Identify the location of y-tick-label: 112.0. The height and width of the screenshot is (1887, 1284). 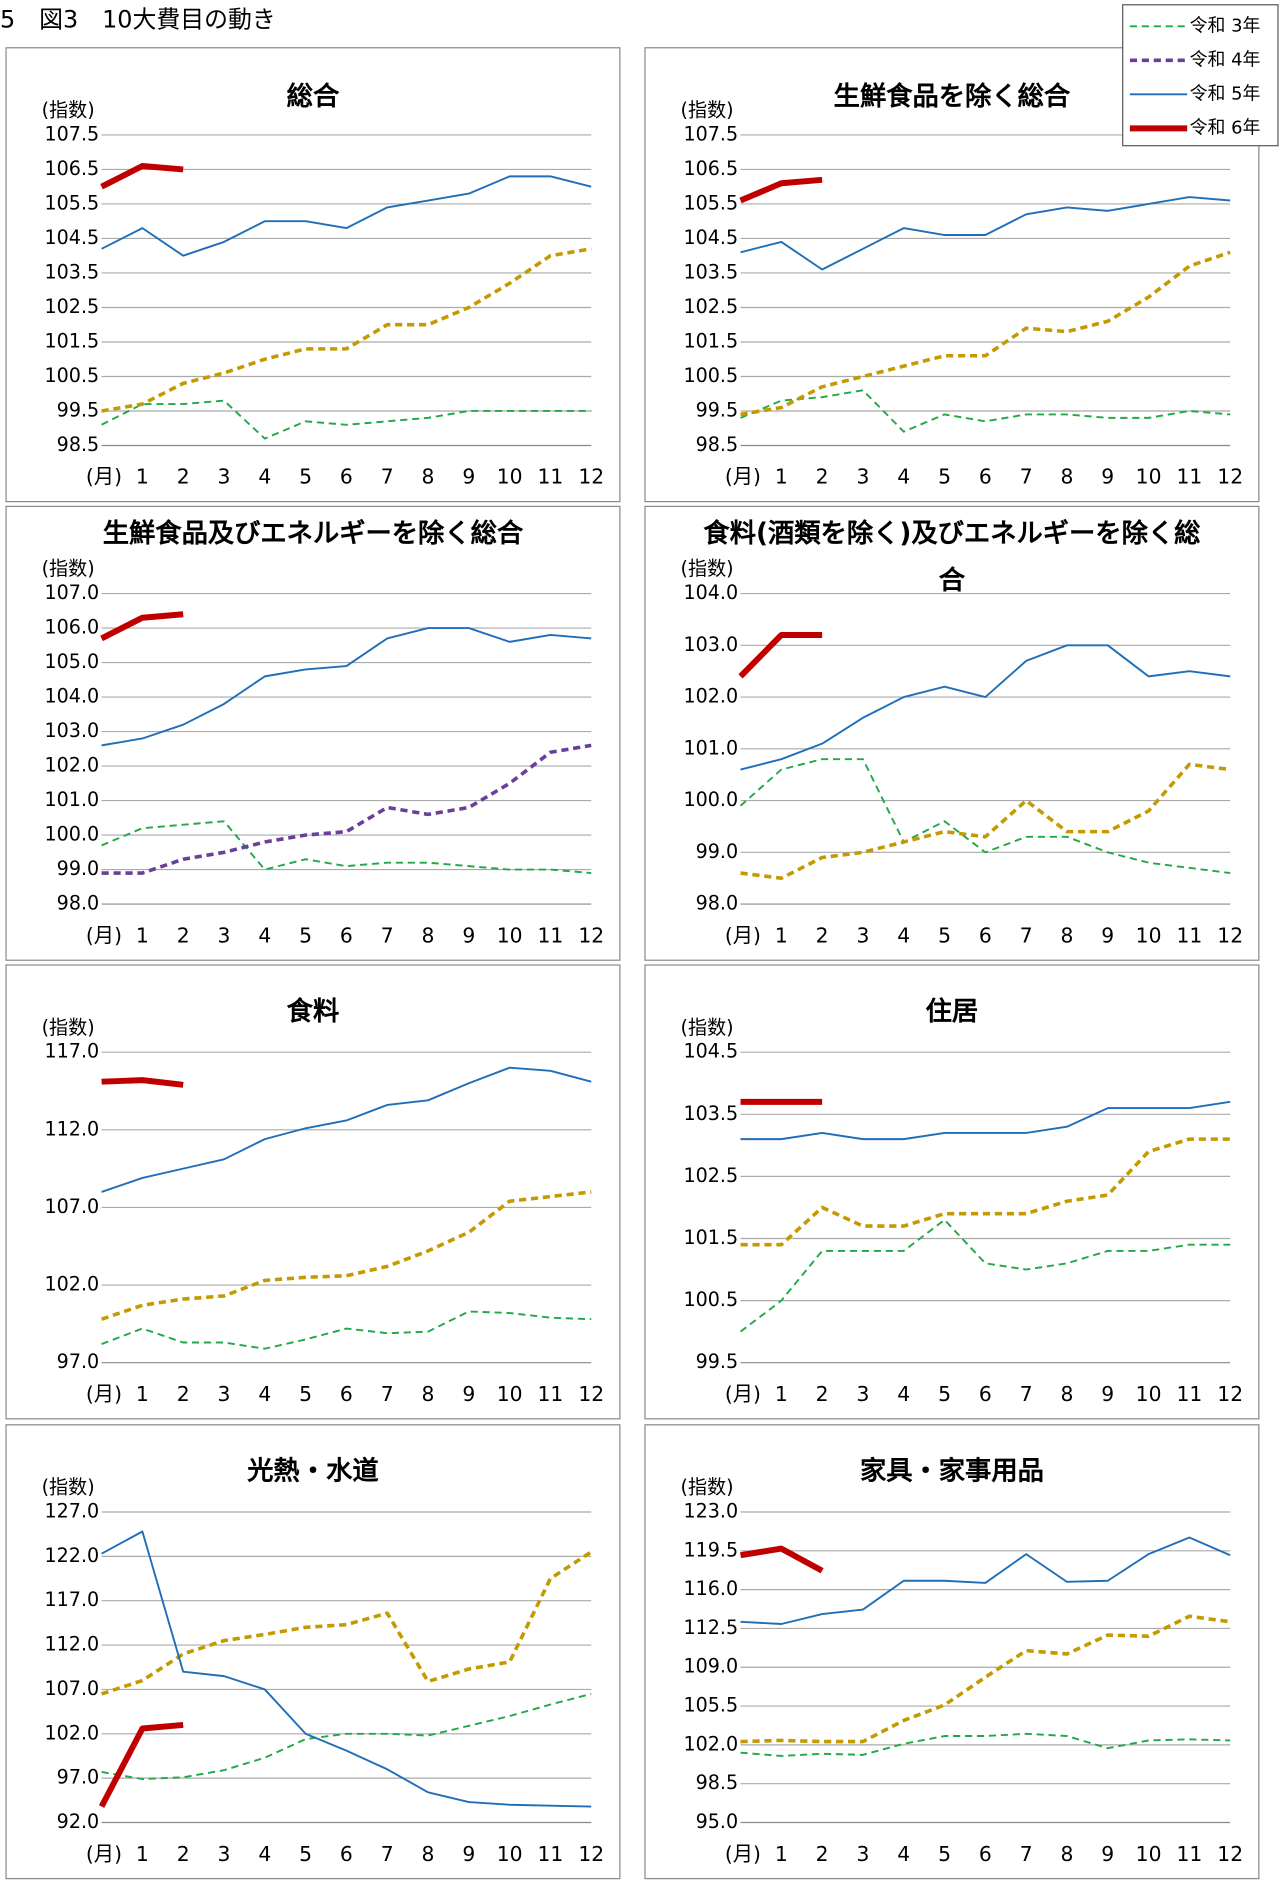
(72, 1128).